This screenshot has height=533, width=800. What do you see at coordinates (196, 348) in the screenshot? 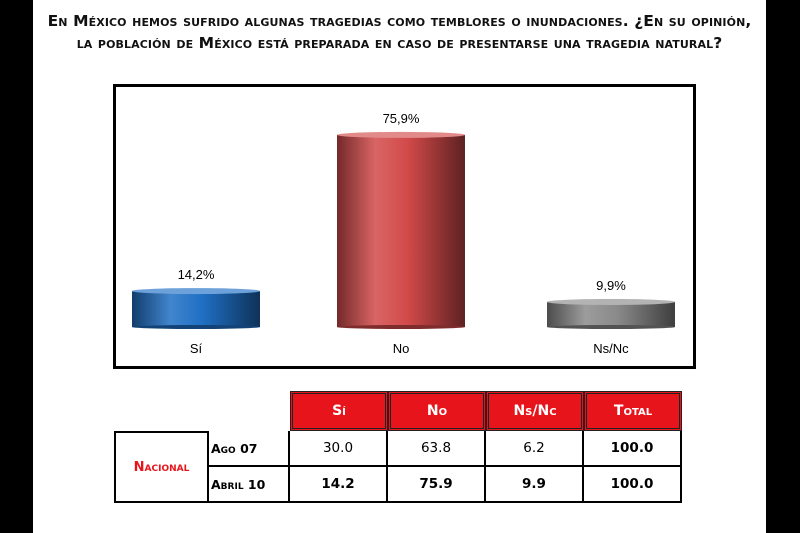
I see `category-label-0: Sí` at bounding box center [196, 348].